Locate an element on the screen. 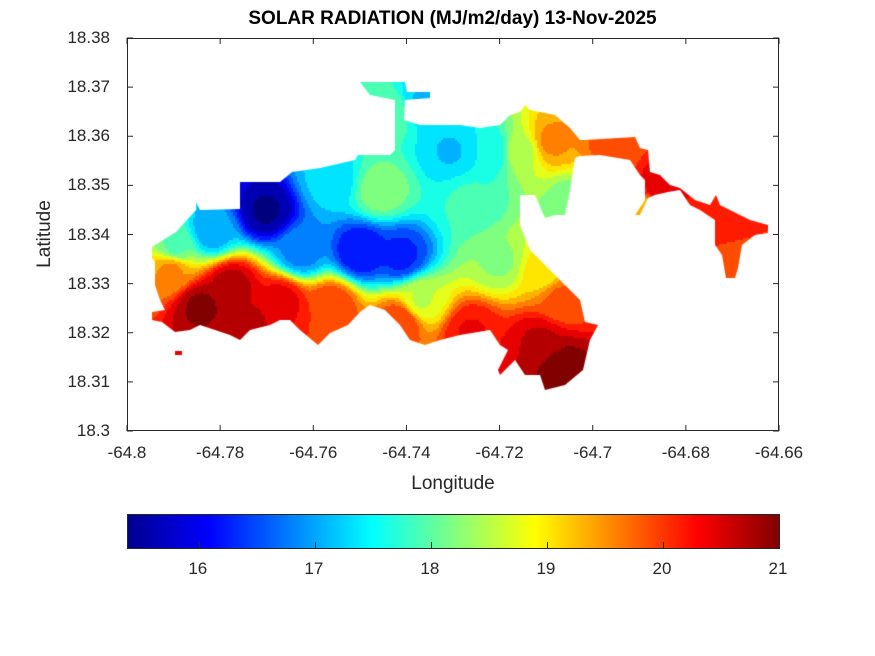 The width and height of the screenshot is (875, 656). colorbar-tick-label: 19 is located at coordinates (546, 568).